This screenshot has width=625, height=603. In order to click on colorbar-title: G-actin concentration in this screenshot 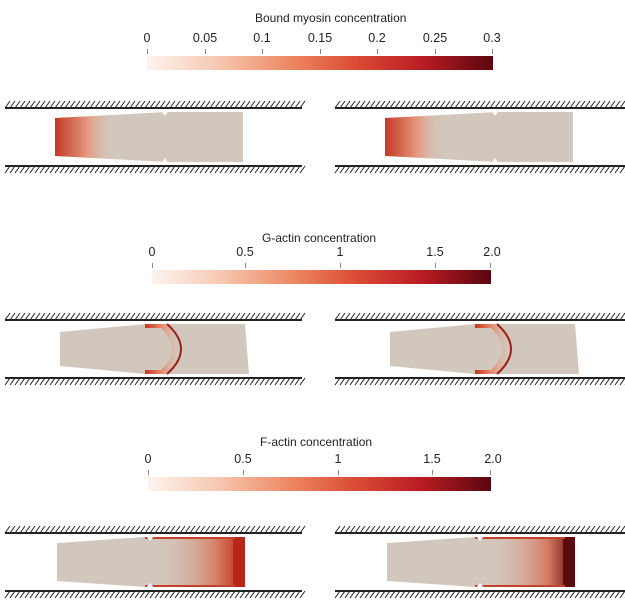, I will do `click(319, 238)`.